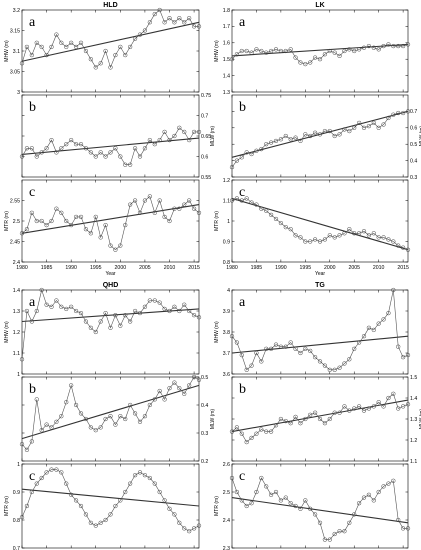 The height and width of the screenshot is (550, 421). I want to click on y-tick-label: 2.55, so click(15, 201).